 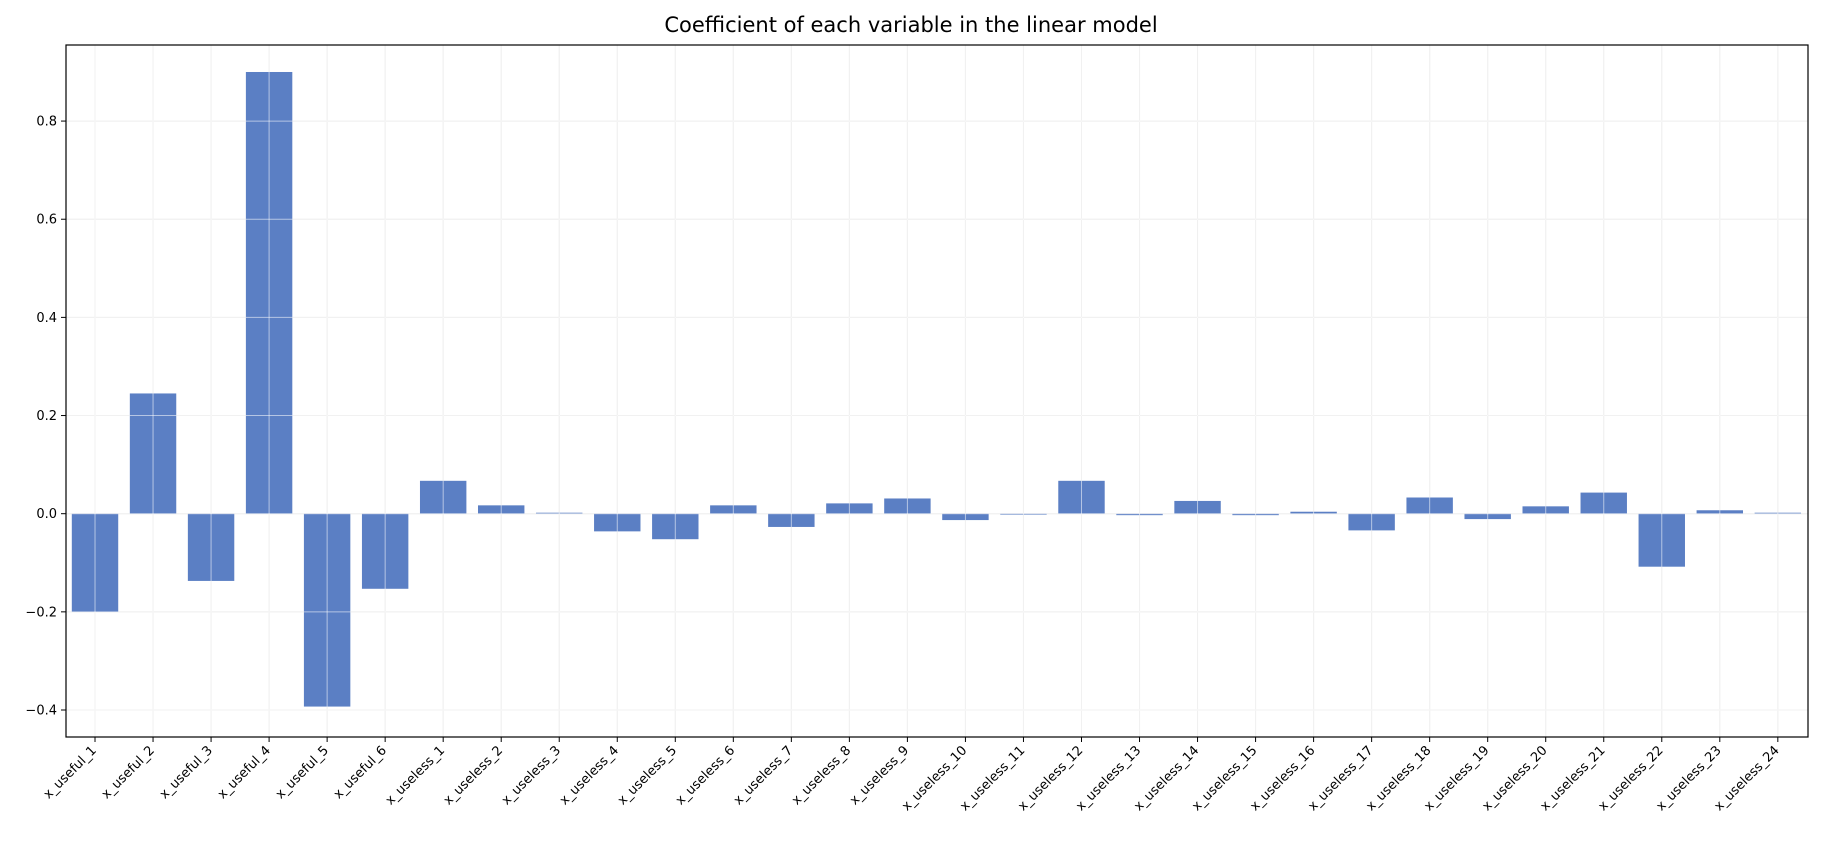 I want to click on x-tick-label: x_useless_5, so click(x=647, y=775).